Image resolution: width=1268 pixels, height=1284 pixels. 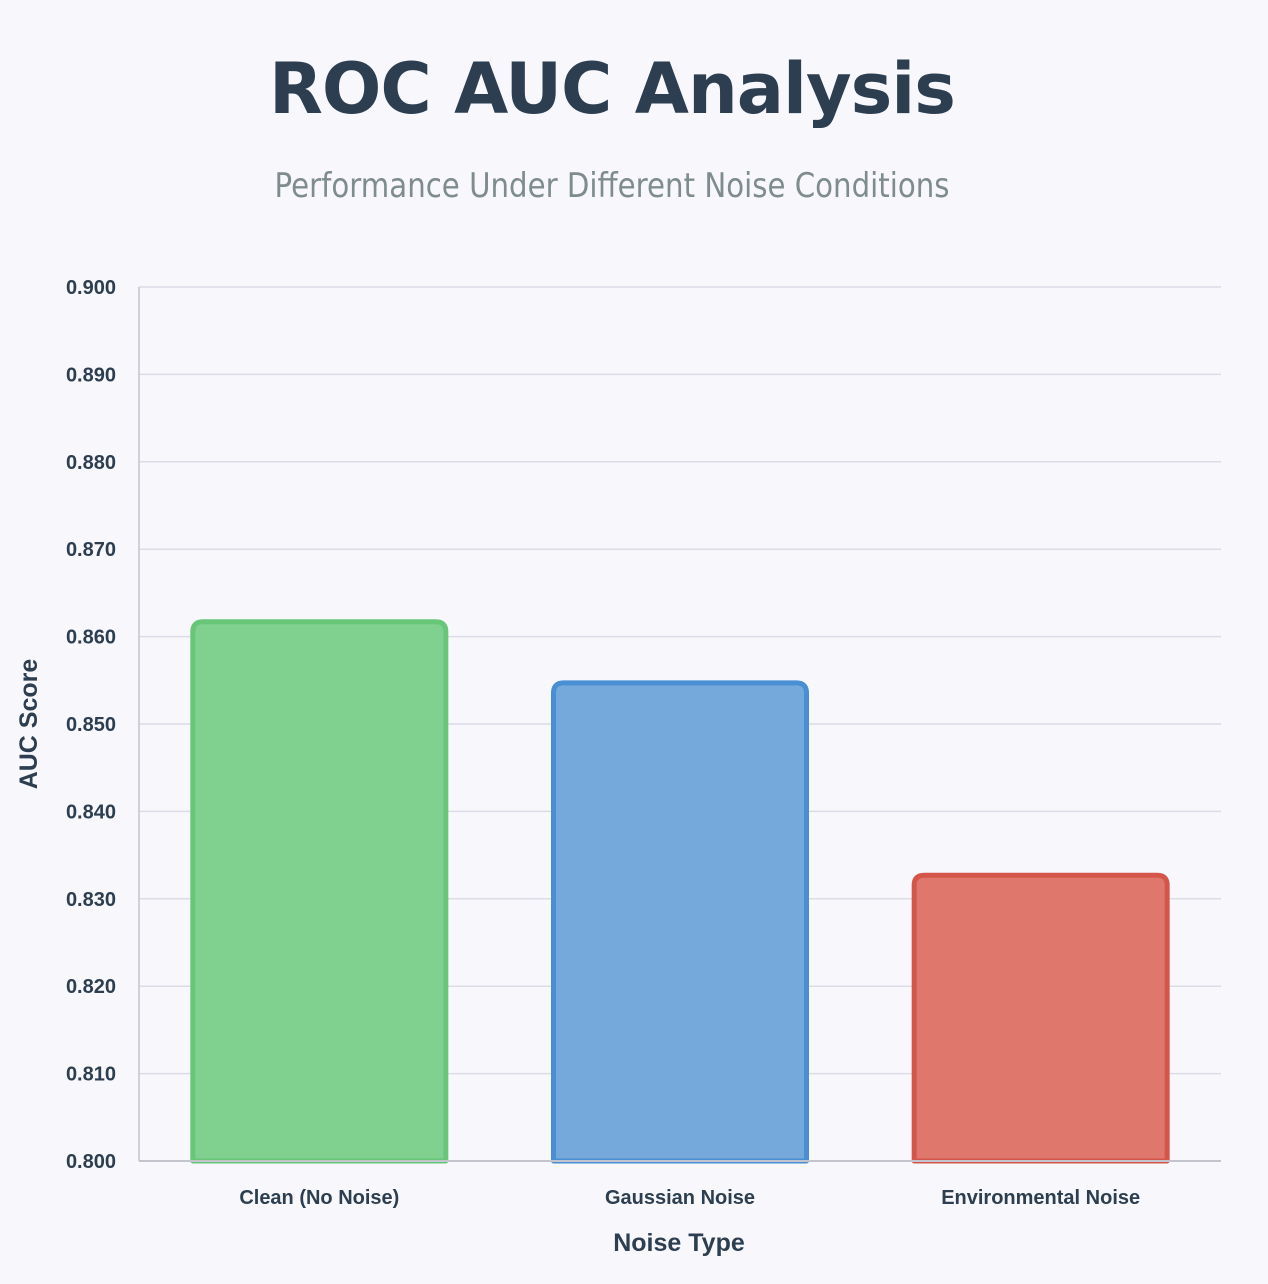 I want to click on y-tick-label: 0.900, so click(x=91, y=288).